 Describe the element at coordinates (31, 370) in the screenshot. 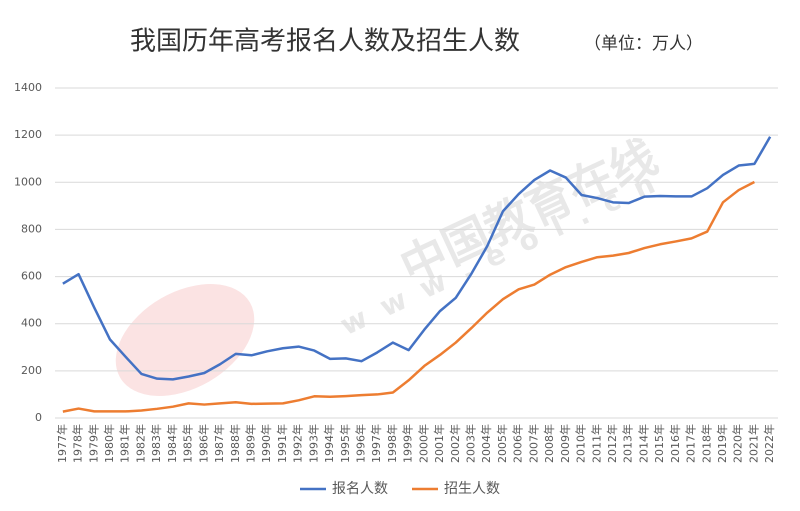

I see `y-tick-label: 200` at that location.